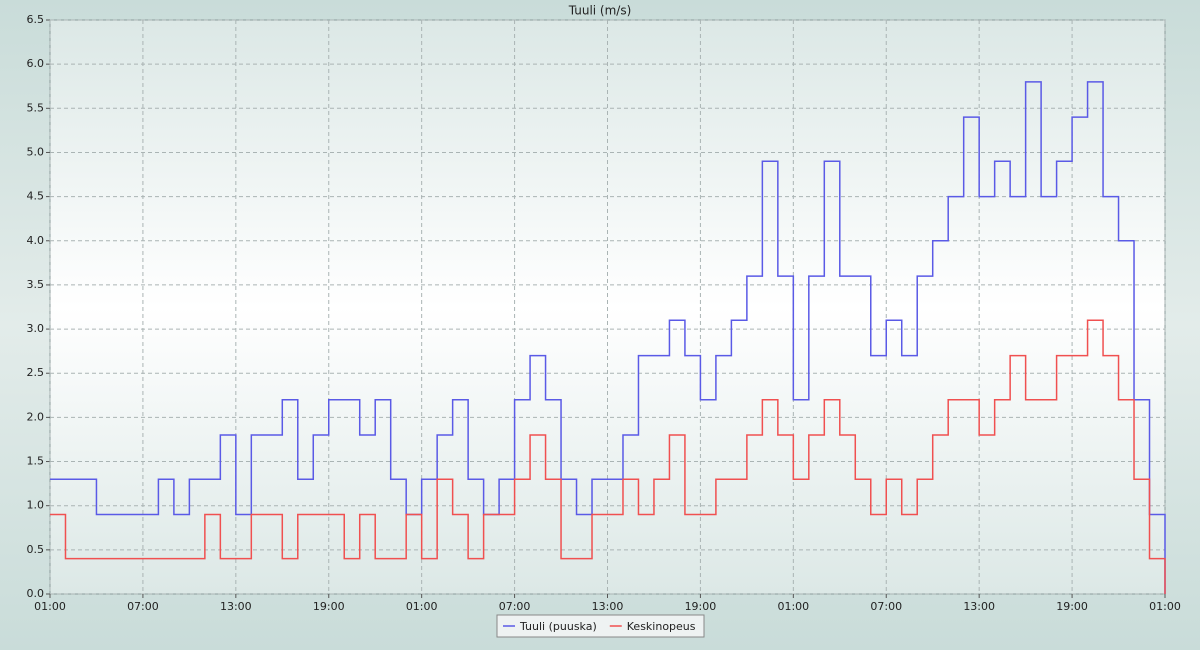 The width and height of the screenshot is (1200, 650). Describe the element at coordinates (36, 107) in the screenshot. I see `y-tick-label: 5.5` at that location.